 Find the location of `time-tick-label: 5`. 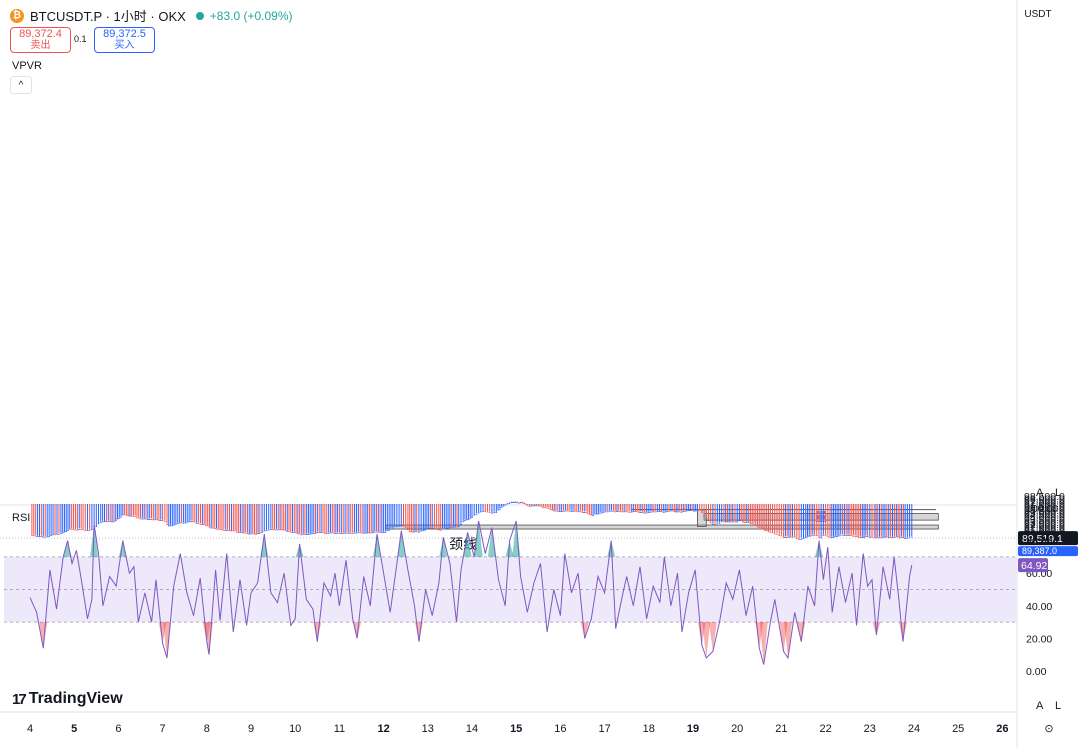

time-tick-label: 5 is located at coordinates (74, 729).